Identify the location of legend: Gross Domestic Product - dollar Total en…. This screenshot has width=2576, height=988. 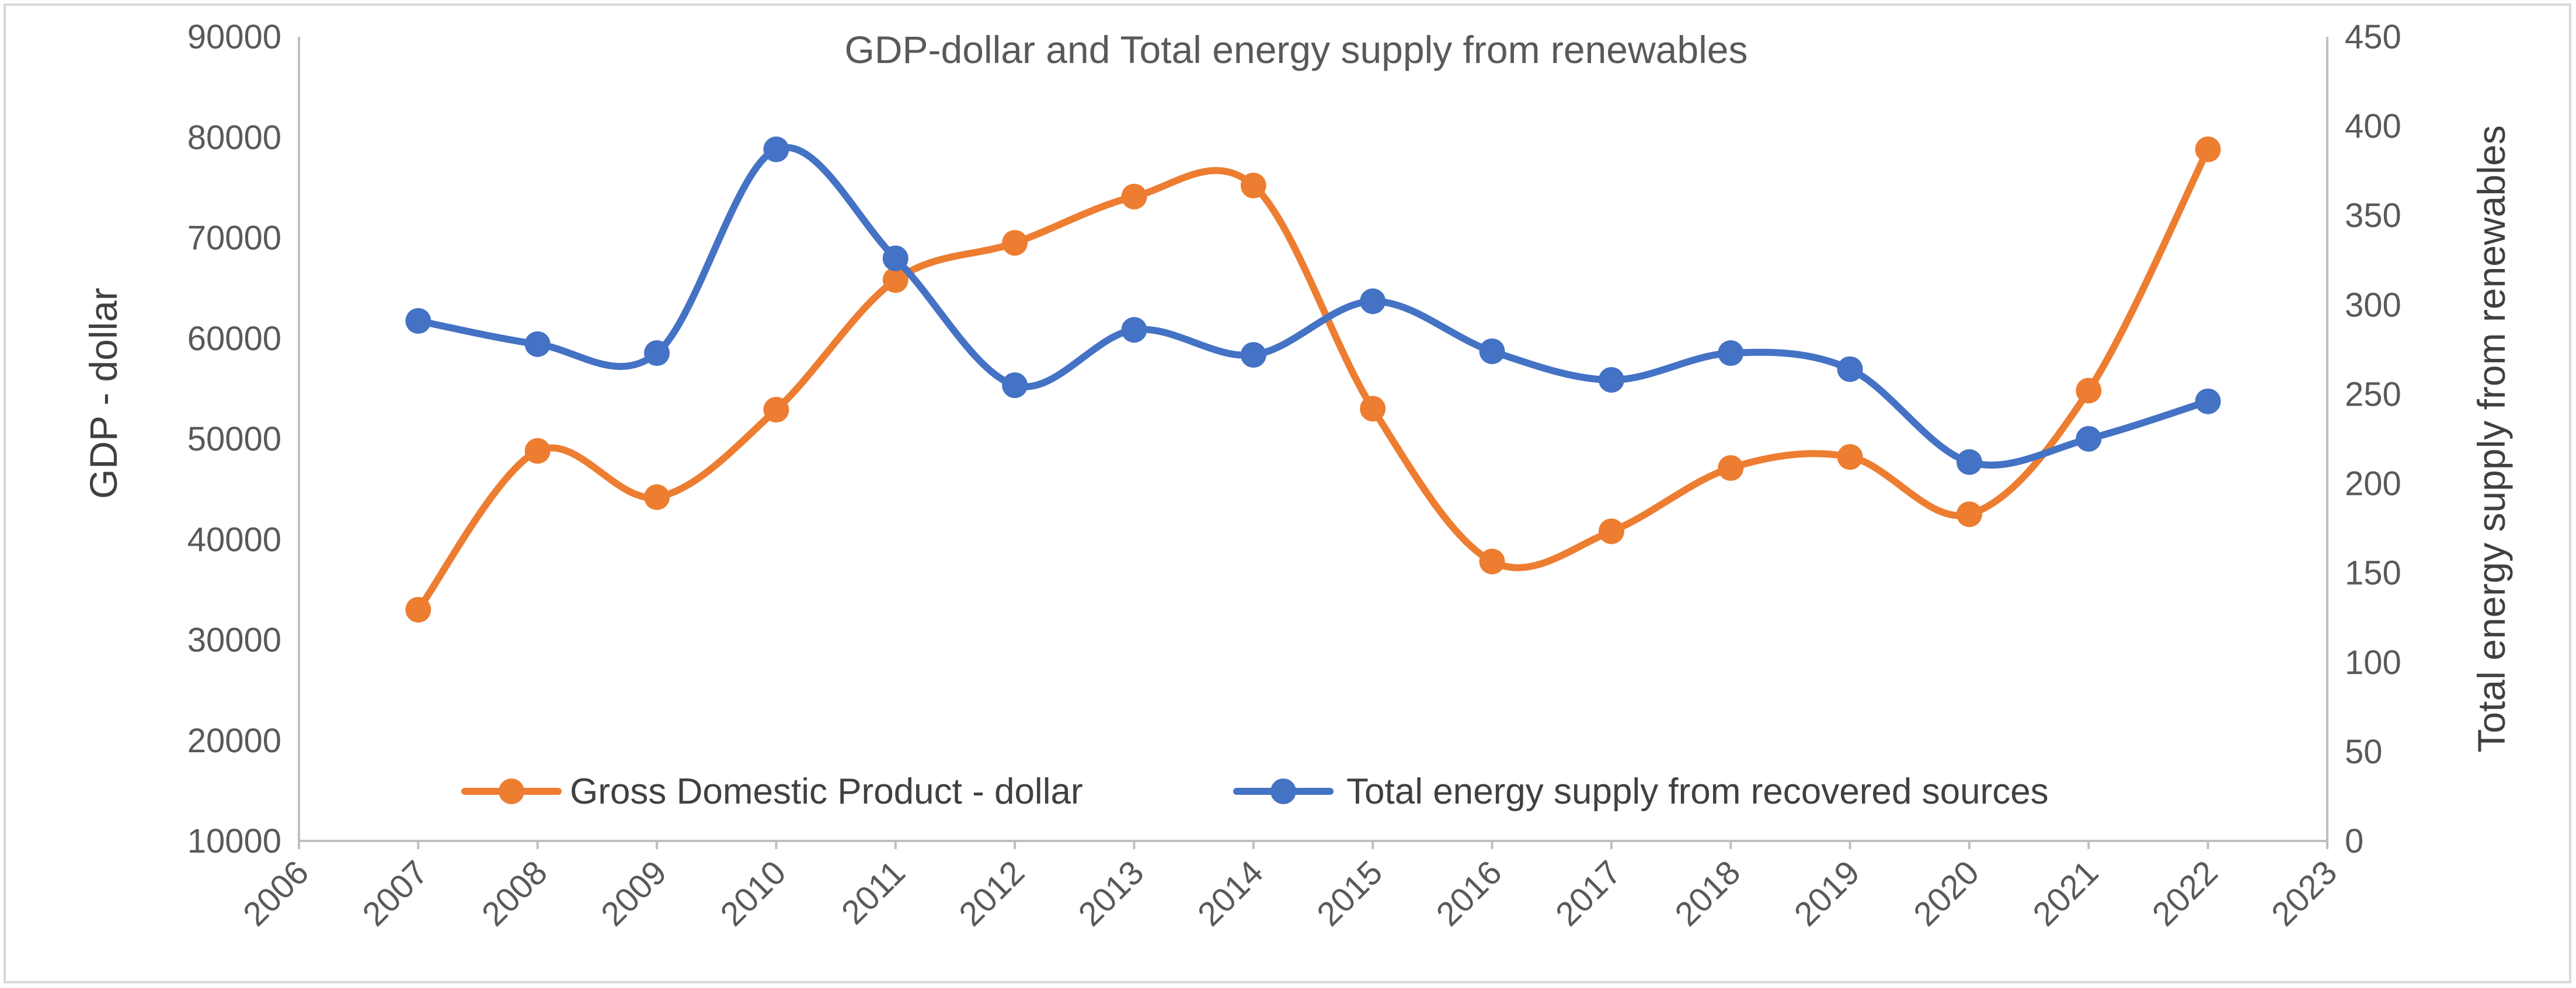
(1255, 791).